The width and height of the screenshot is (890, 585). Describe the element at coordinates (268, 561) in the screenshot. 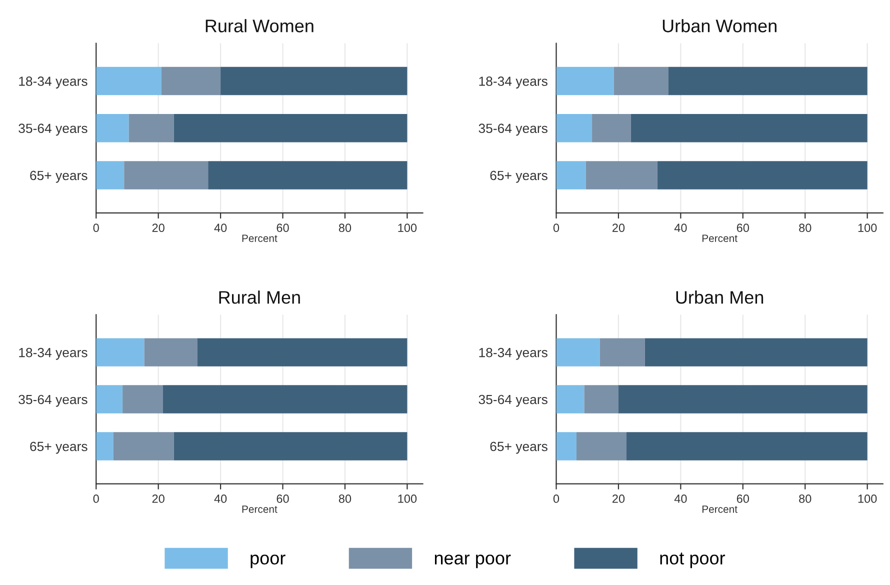

I see `legend-label: poor` at that location.